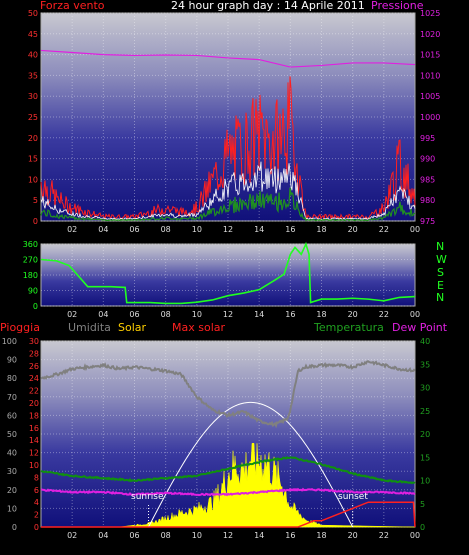 Image resolution: width=469 pixels, height=555 pixels. I want to click on legend-solar: Solar, so click(132, 327).